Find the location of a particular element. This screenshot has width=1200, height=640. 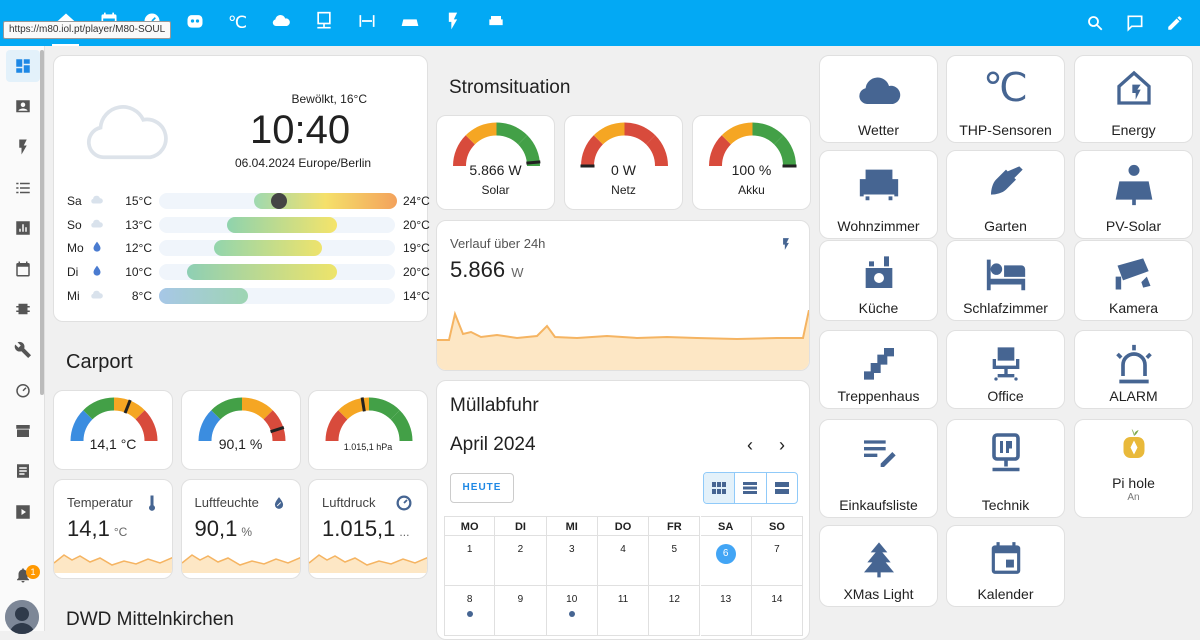

calendar-day: 5 is located at coordinates (675, 561).